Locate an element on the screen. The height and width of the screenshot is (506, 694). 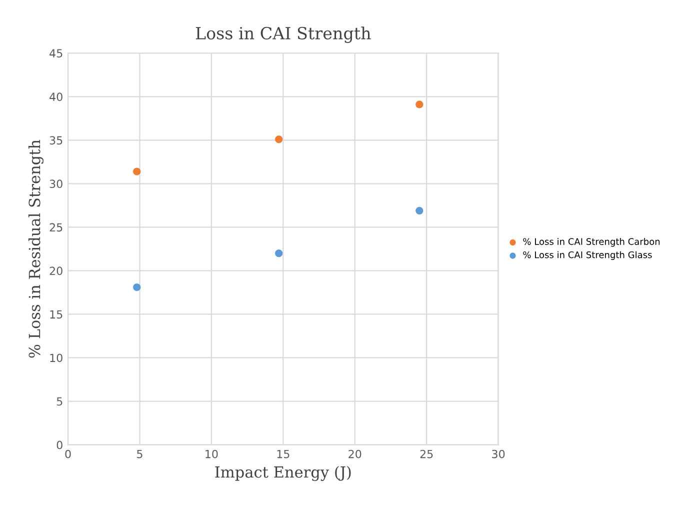
y-tick-label: 40 is located at coordinates (56, 97).